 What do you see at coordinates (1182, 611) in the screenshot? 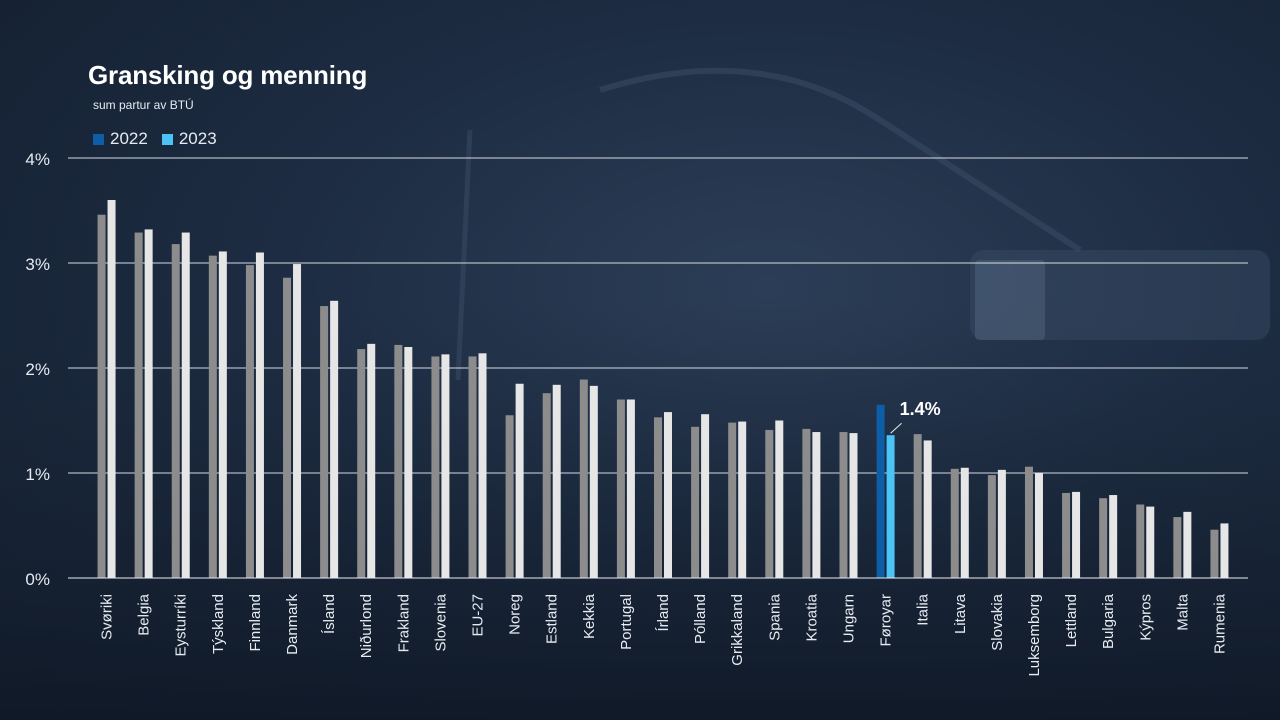
I see `category-label: Malta` at bounding box center [1182, 611].